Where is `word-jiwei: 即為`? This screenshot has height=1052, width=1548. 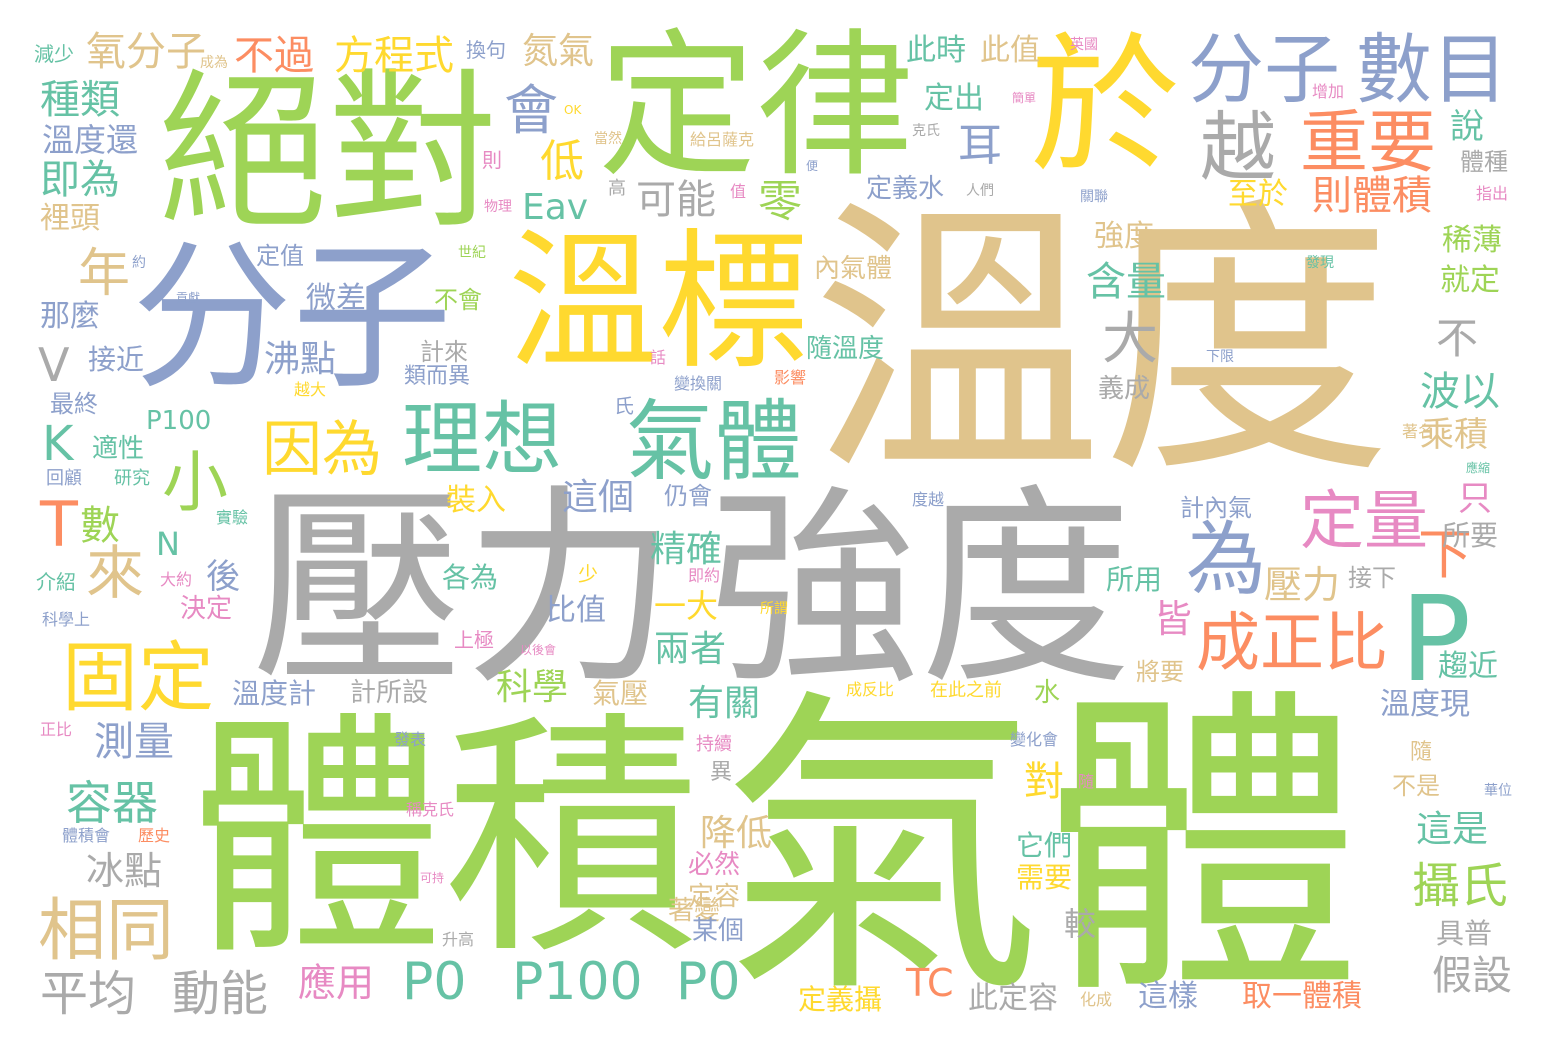
word-jiwei: 即為 is located at coordinates (80, 180).